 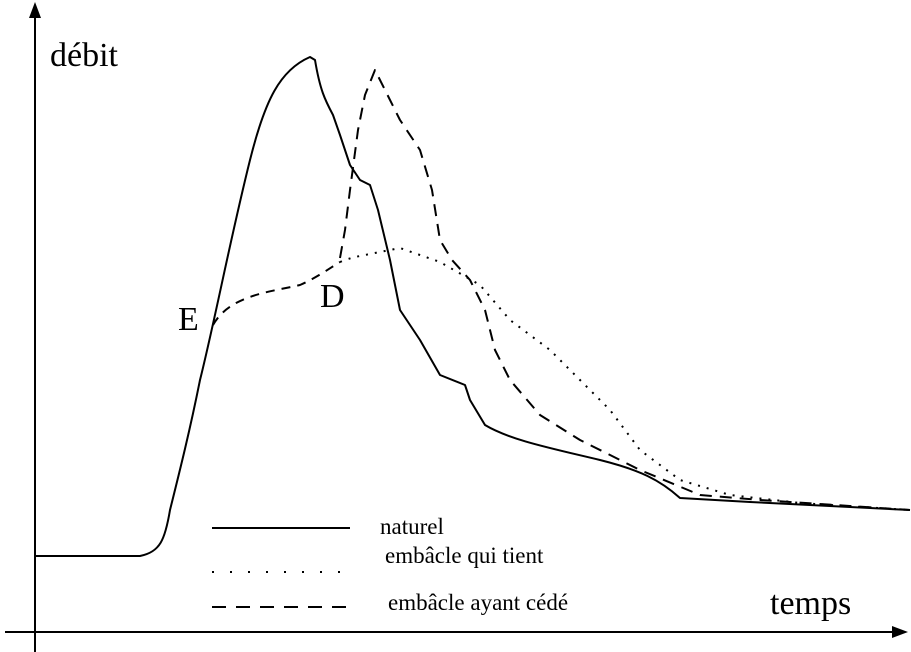 I want to click on point-e: E, so click(x=188, y=319).